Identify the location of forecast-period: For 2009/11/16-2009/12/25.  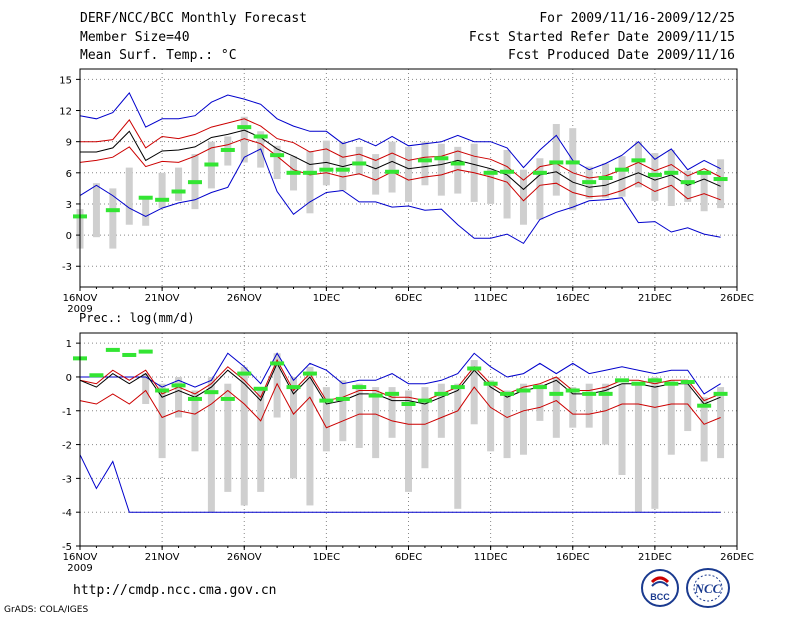
(637, 18).